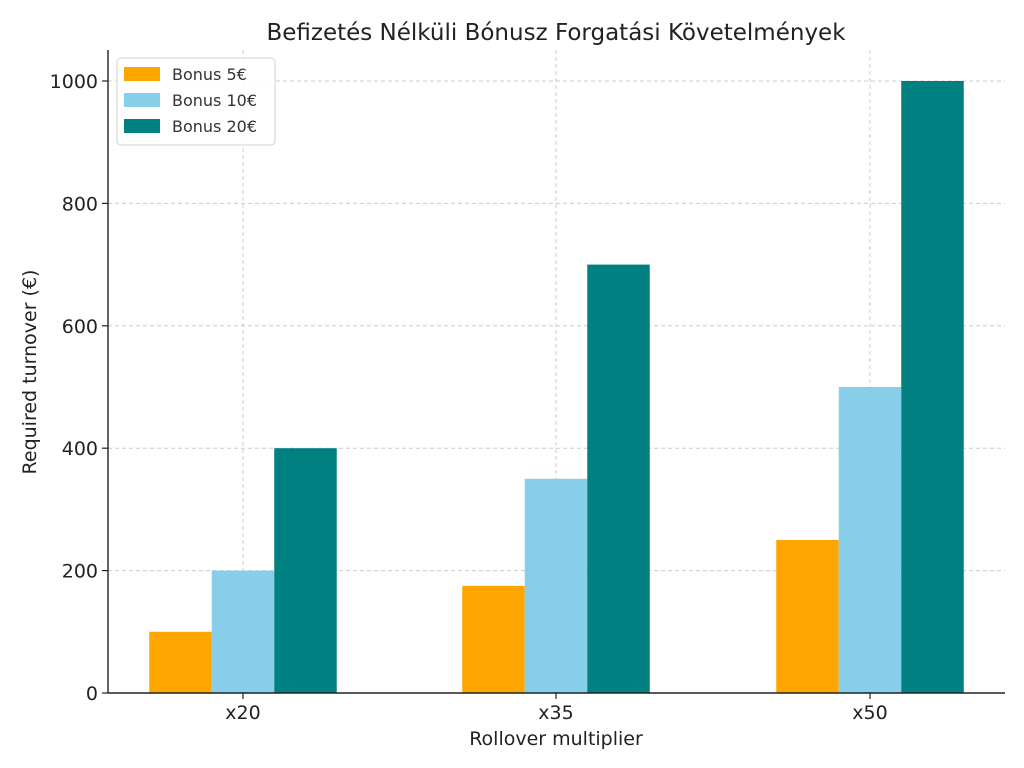  Describe the element at coordinates (74, 82) in the screenshot. I see `y-tick-label: 1000` at that location.